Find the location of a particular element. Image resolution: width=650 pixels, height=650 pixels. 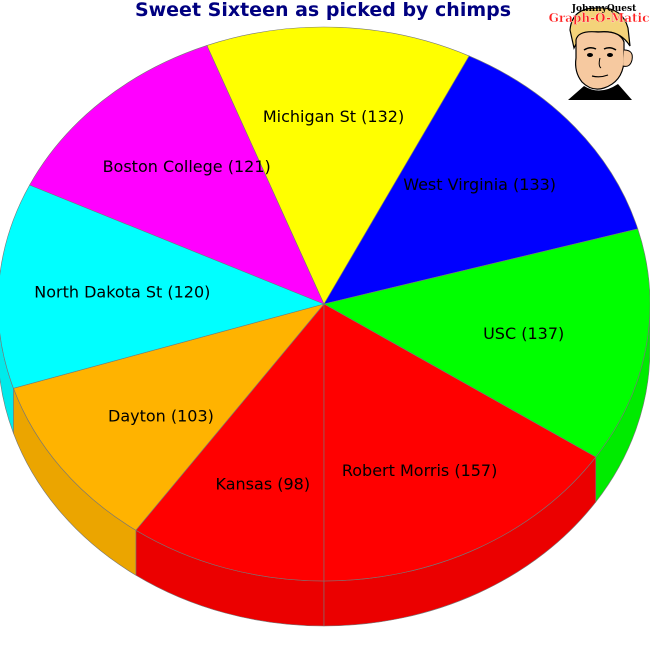

chart-title: Sweet Sixteen as picked by chimps is located at coordinates (323, 10).